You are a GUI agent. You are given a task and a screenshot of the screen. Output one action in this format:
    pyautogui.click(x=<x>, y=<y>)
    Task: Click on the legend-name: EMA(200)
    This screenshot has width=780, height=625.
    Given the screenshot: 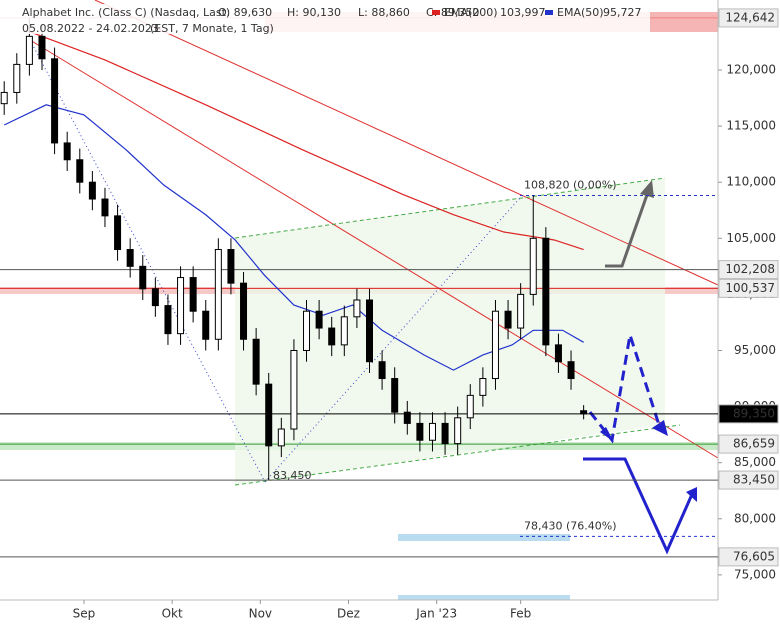 What is the action you would take?
    pyautogui.click(x=471, y=12)
    